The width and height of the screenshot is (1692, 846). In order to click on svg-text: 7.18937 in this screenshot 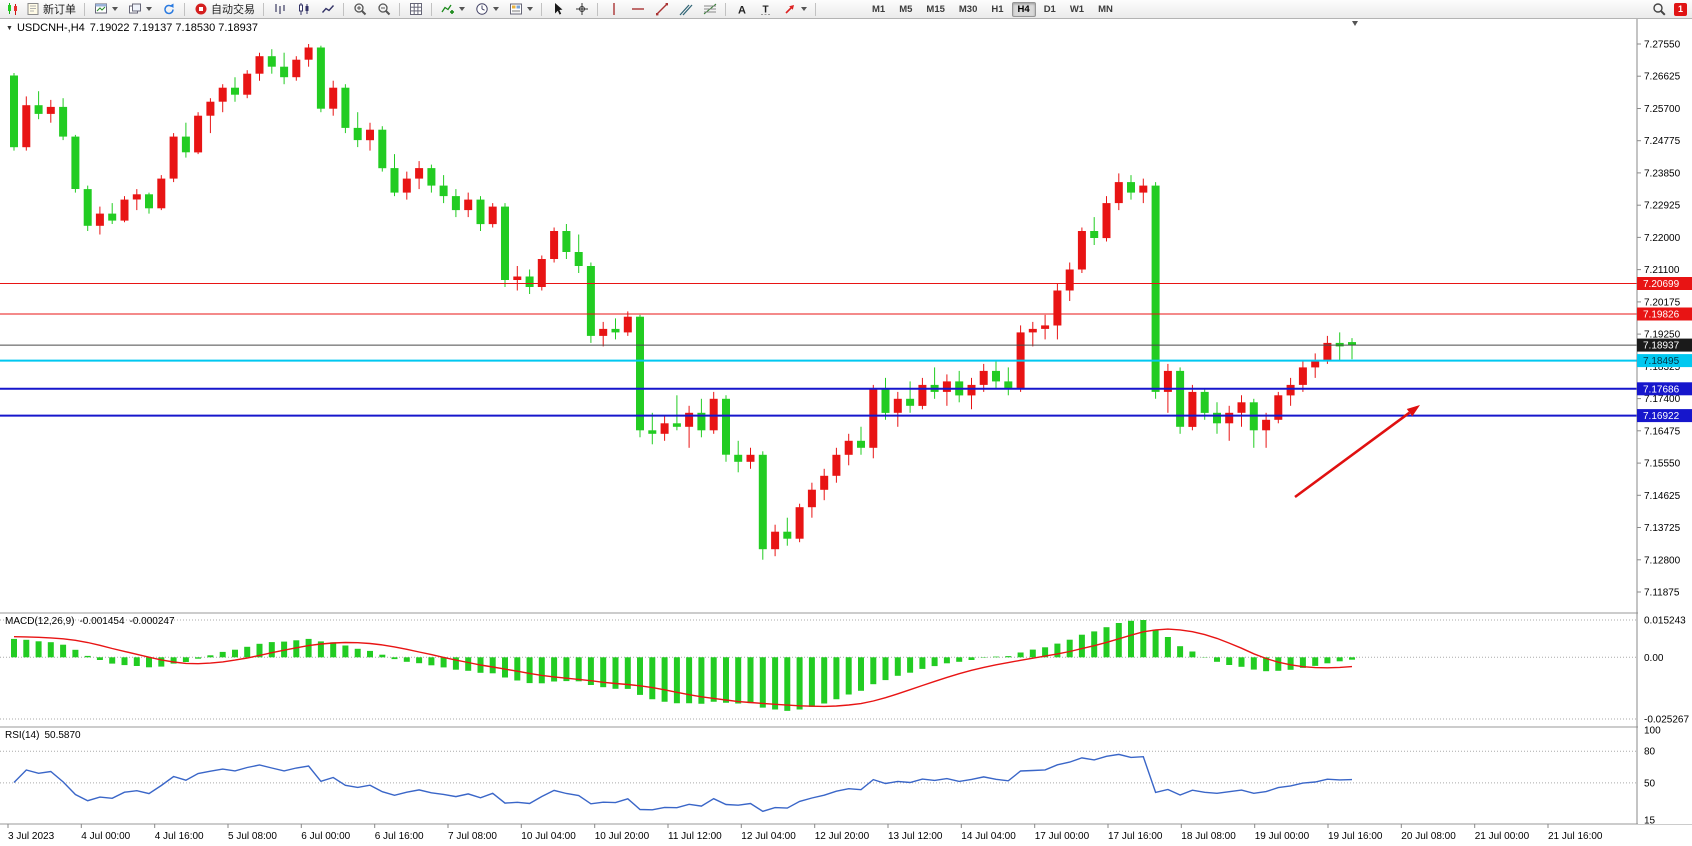, I will do `click(1661, 346)`.